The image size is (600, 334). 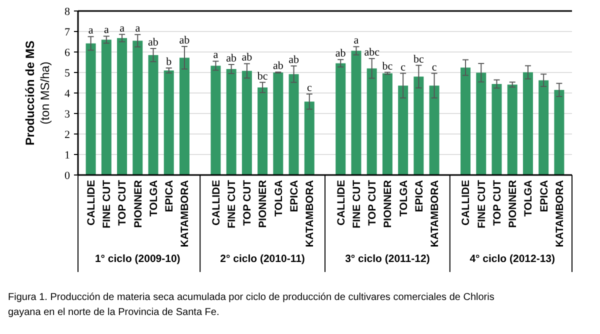 What do you see at coordinates (37, 93) in the screenshot?
I see `y-axis-title: Producción de MS (ton MS/ha)` at bounding box center [37, 93].